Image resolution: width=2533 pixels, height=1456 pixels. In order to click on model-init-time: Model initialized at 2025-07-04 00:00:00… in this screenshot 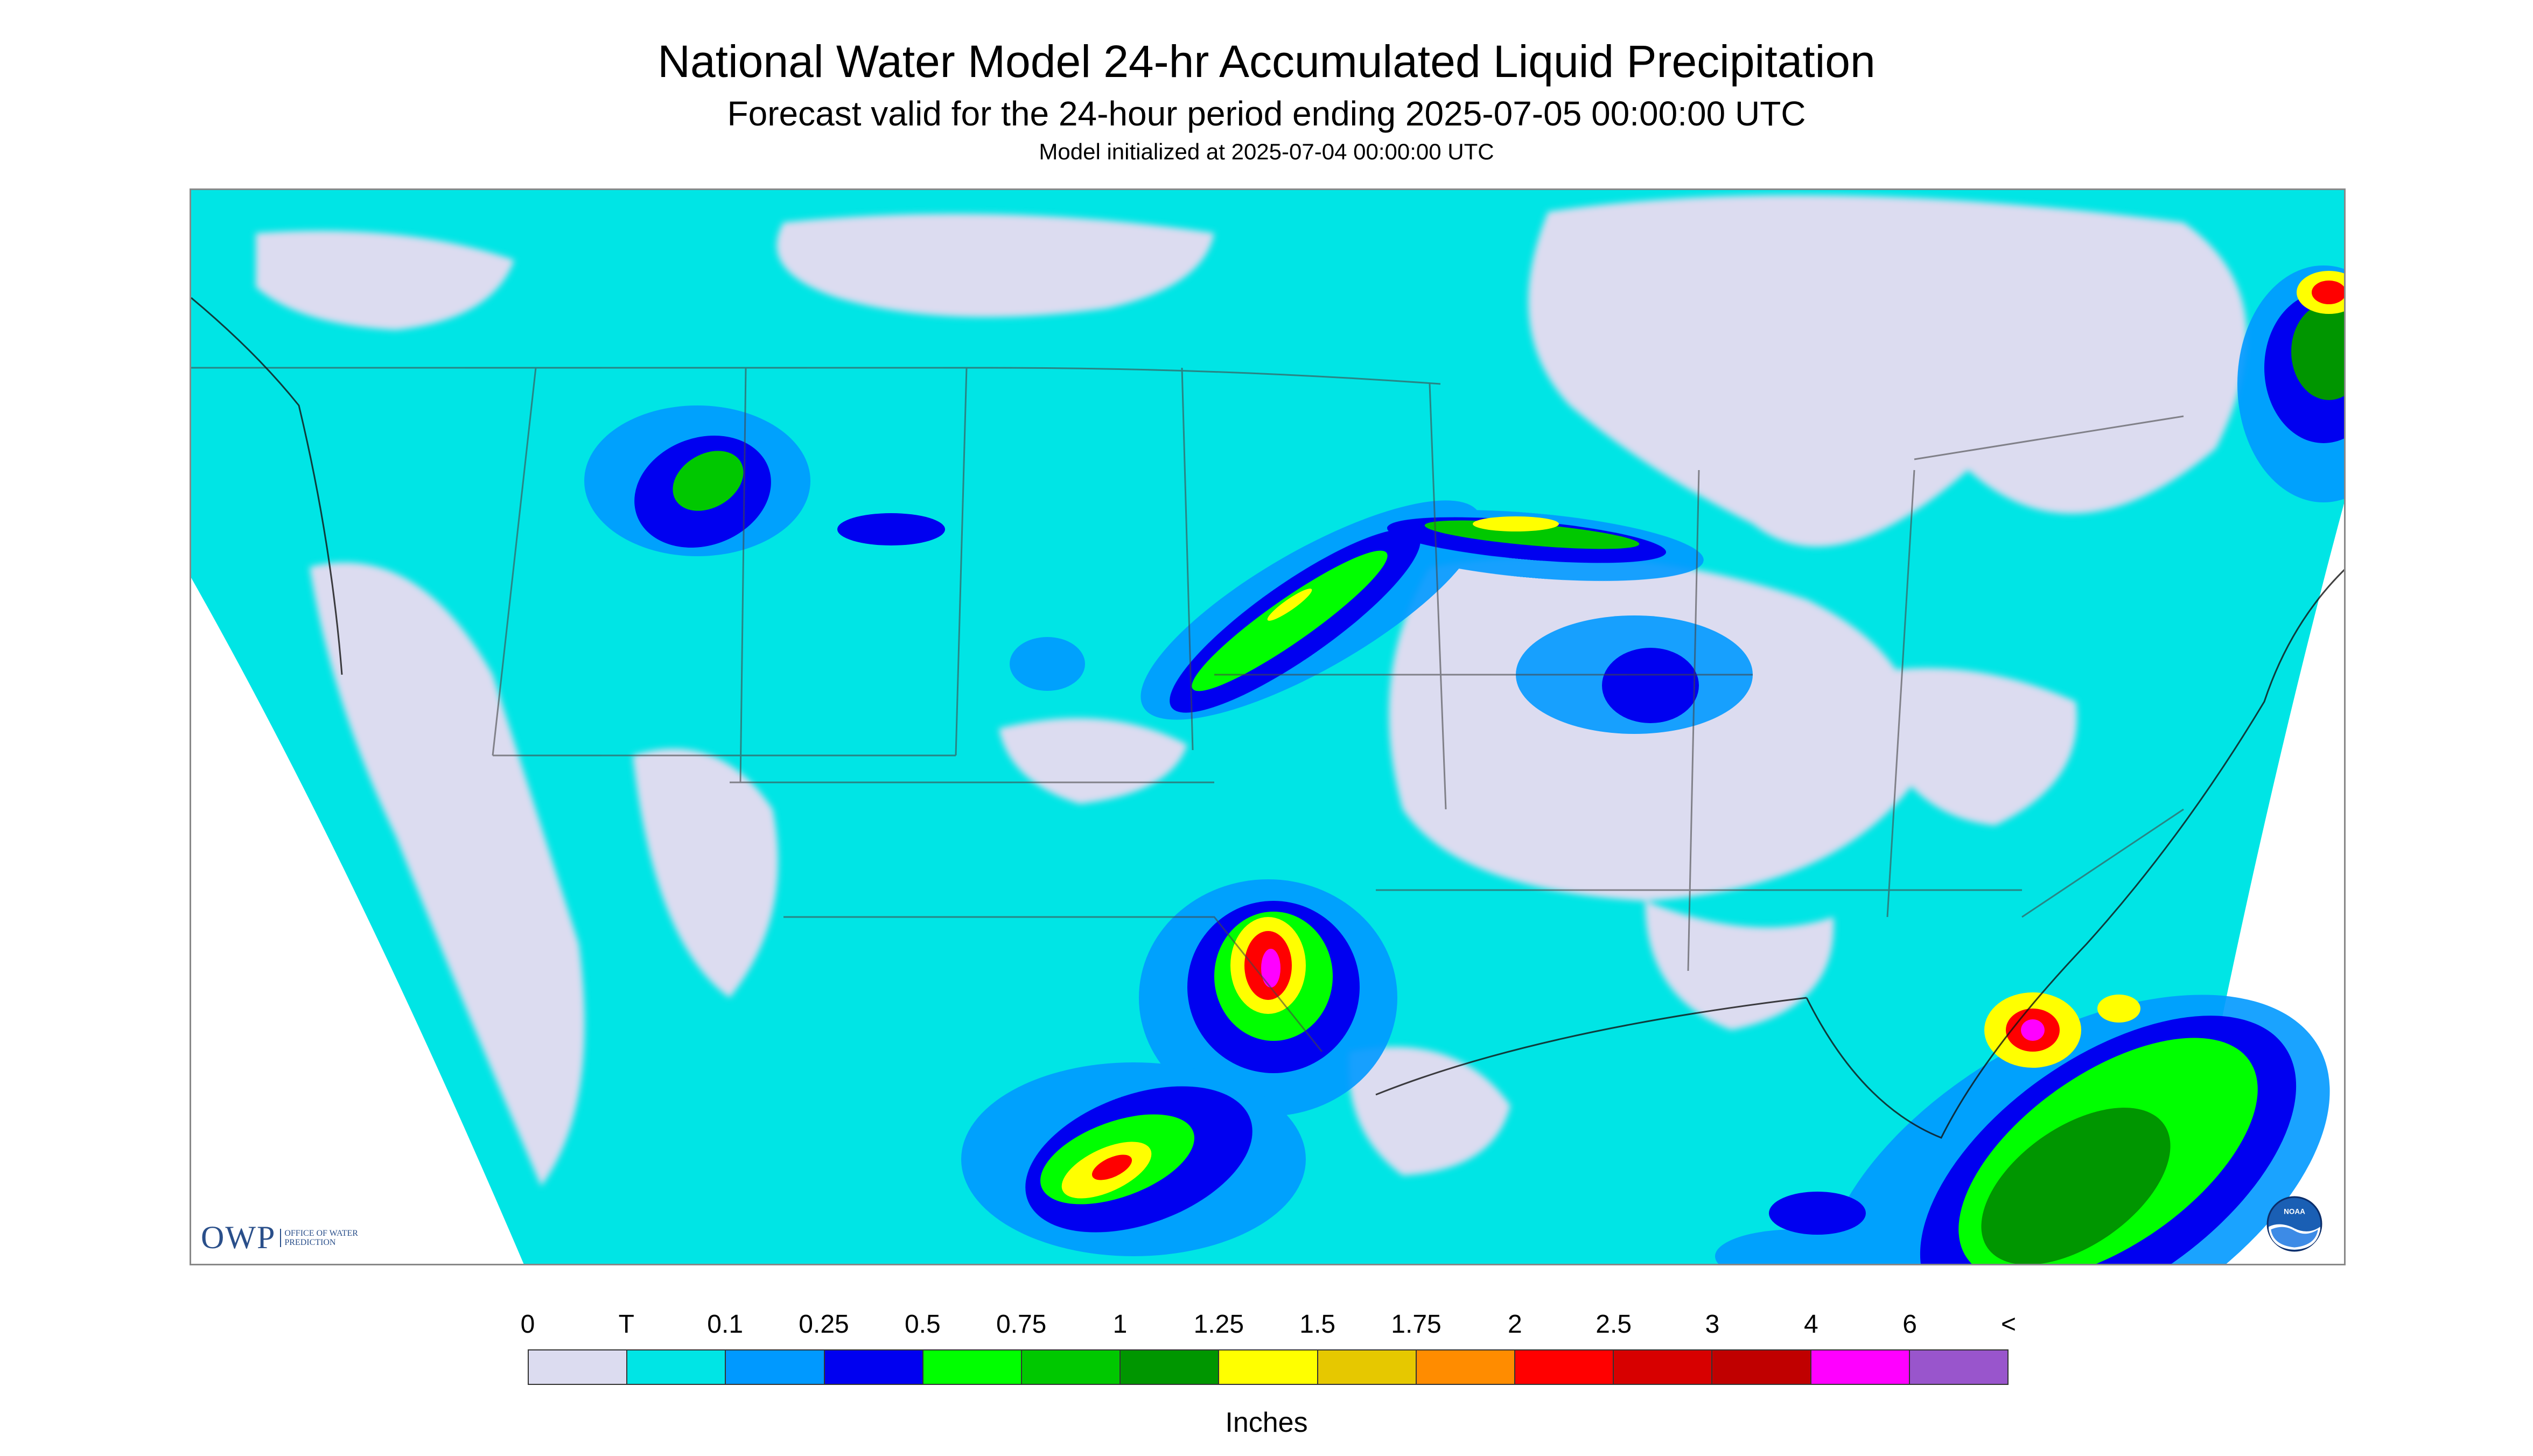, I will do `click(1266, 151)`.